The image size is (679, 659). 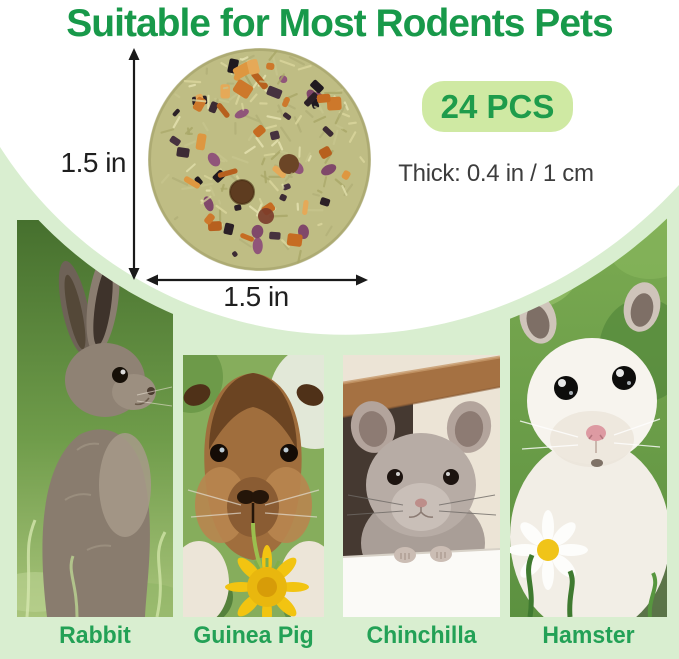 I want to click on hamster-photo, so click(x=588, y=411).